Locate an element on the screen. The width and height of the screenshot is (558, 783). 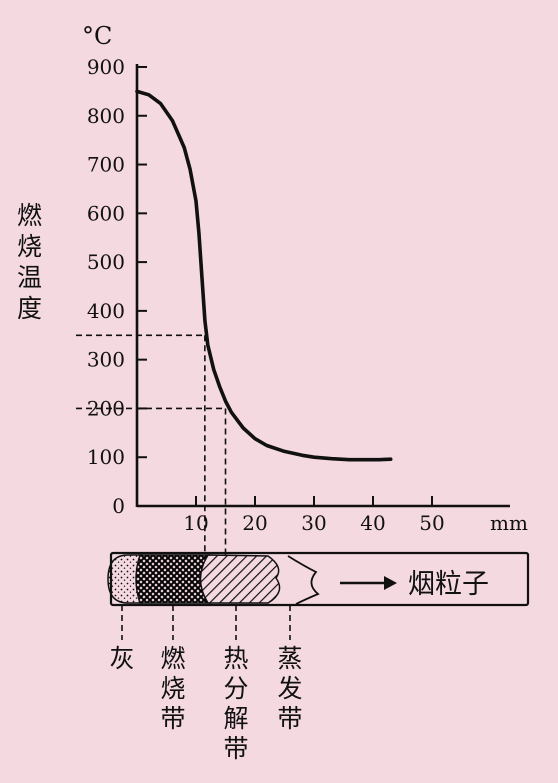
y-axis-title-char: 烧 is located at coordinates (29, 246).